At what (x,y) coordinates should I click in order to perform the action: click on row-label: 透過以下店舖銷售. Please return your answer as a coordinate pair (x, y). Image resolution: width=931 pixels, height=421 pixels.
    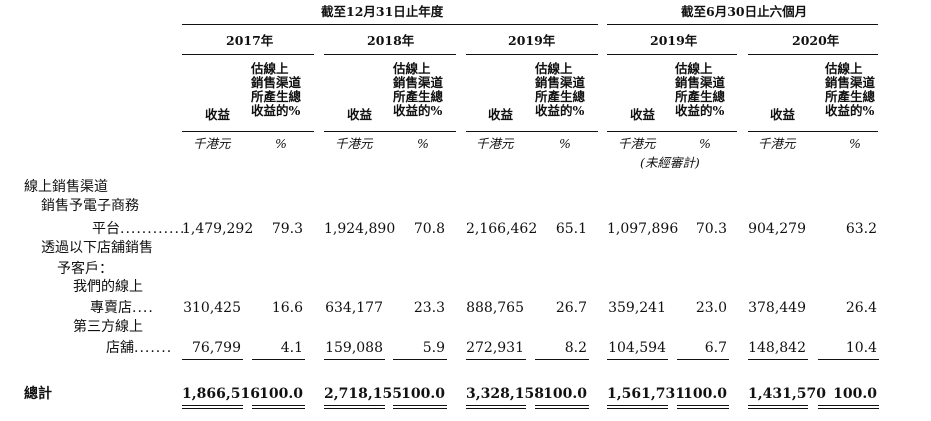
    Looking at the image, I should click on (97, 248).